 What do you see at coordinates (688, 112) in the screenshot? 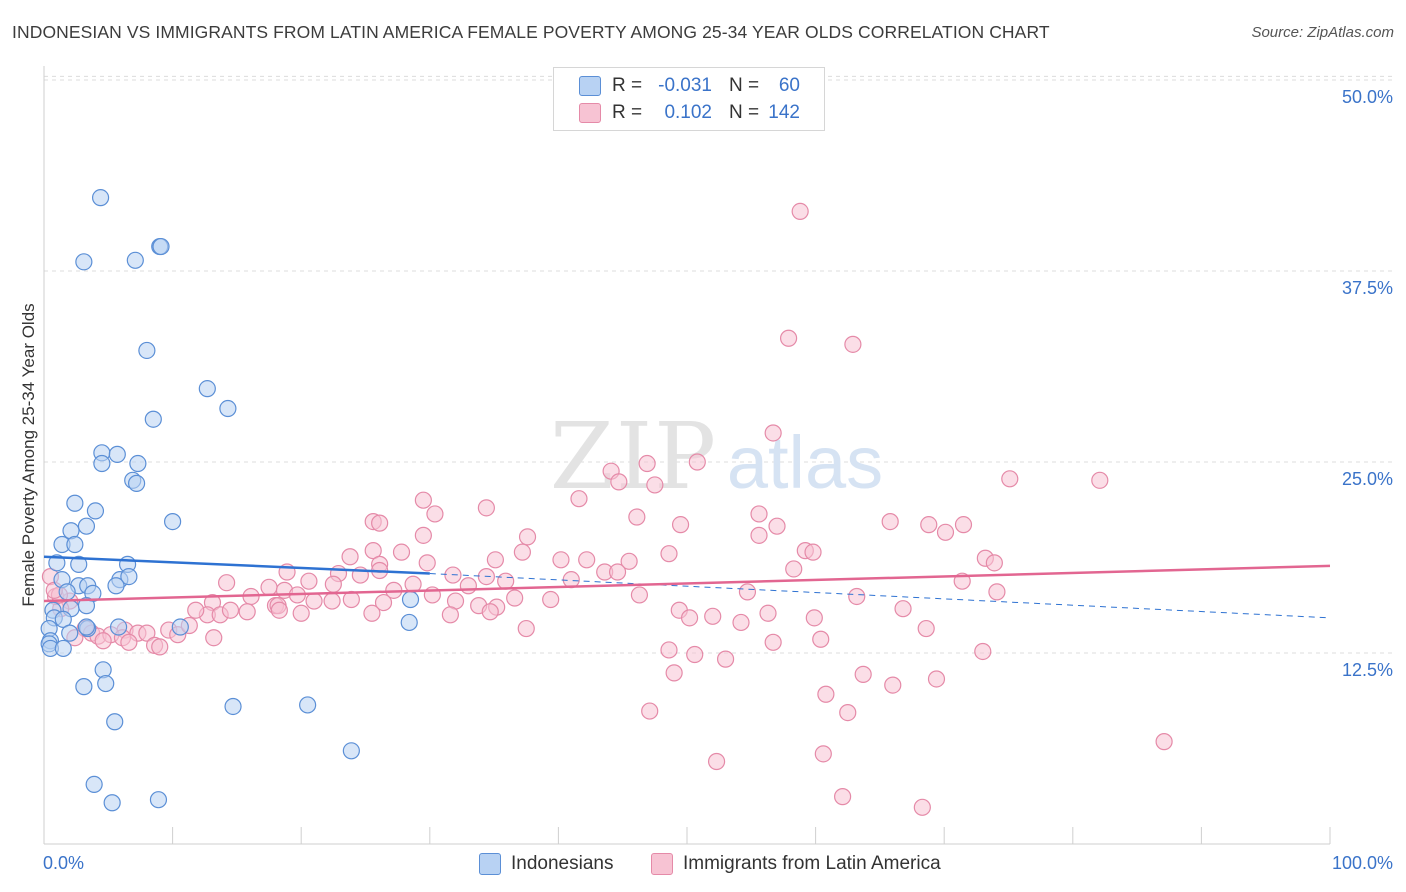
I see `r-value: 0.102` at bounding box center [688, 112].